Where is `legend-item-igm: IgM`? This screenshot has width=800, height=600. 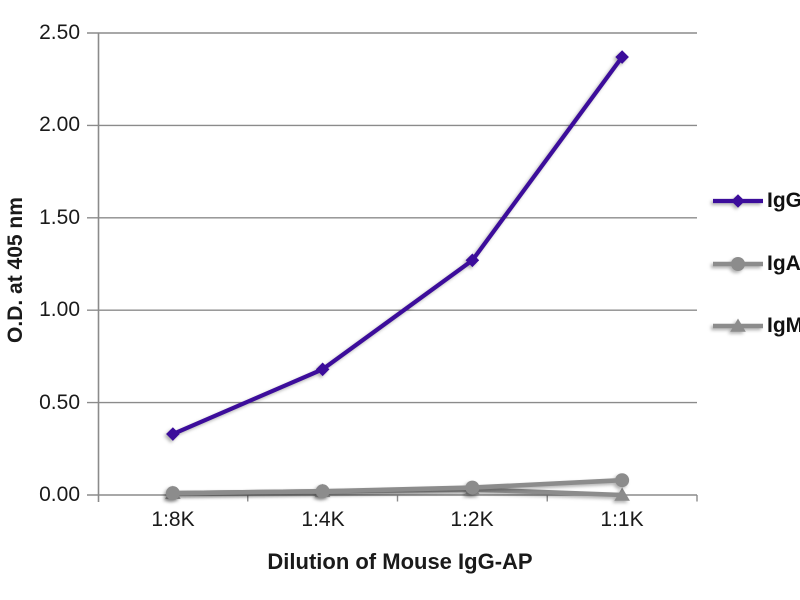
legend-item-igm: IgM is located at coordinates (756, 326).